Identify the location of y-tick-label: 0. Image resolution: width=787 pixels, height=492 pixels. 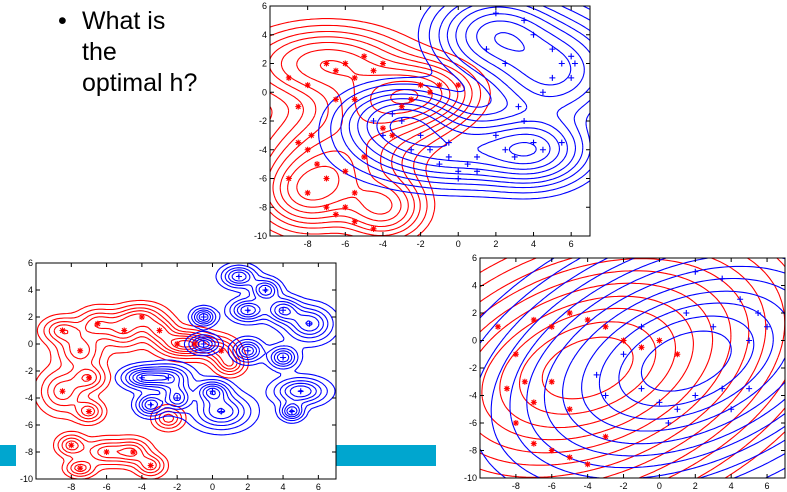
(264, 92).